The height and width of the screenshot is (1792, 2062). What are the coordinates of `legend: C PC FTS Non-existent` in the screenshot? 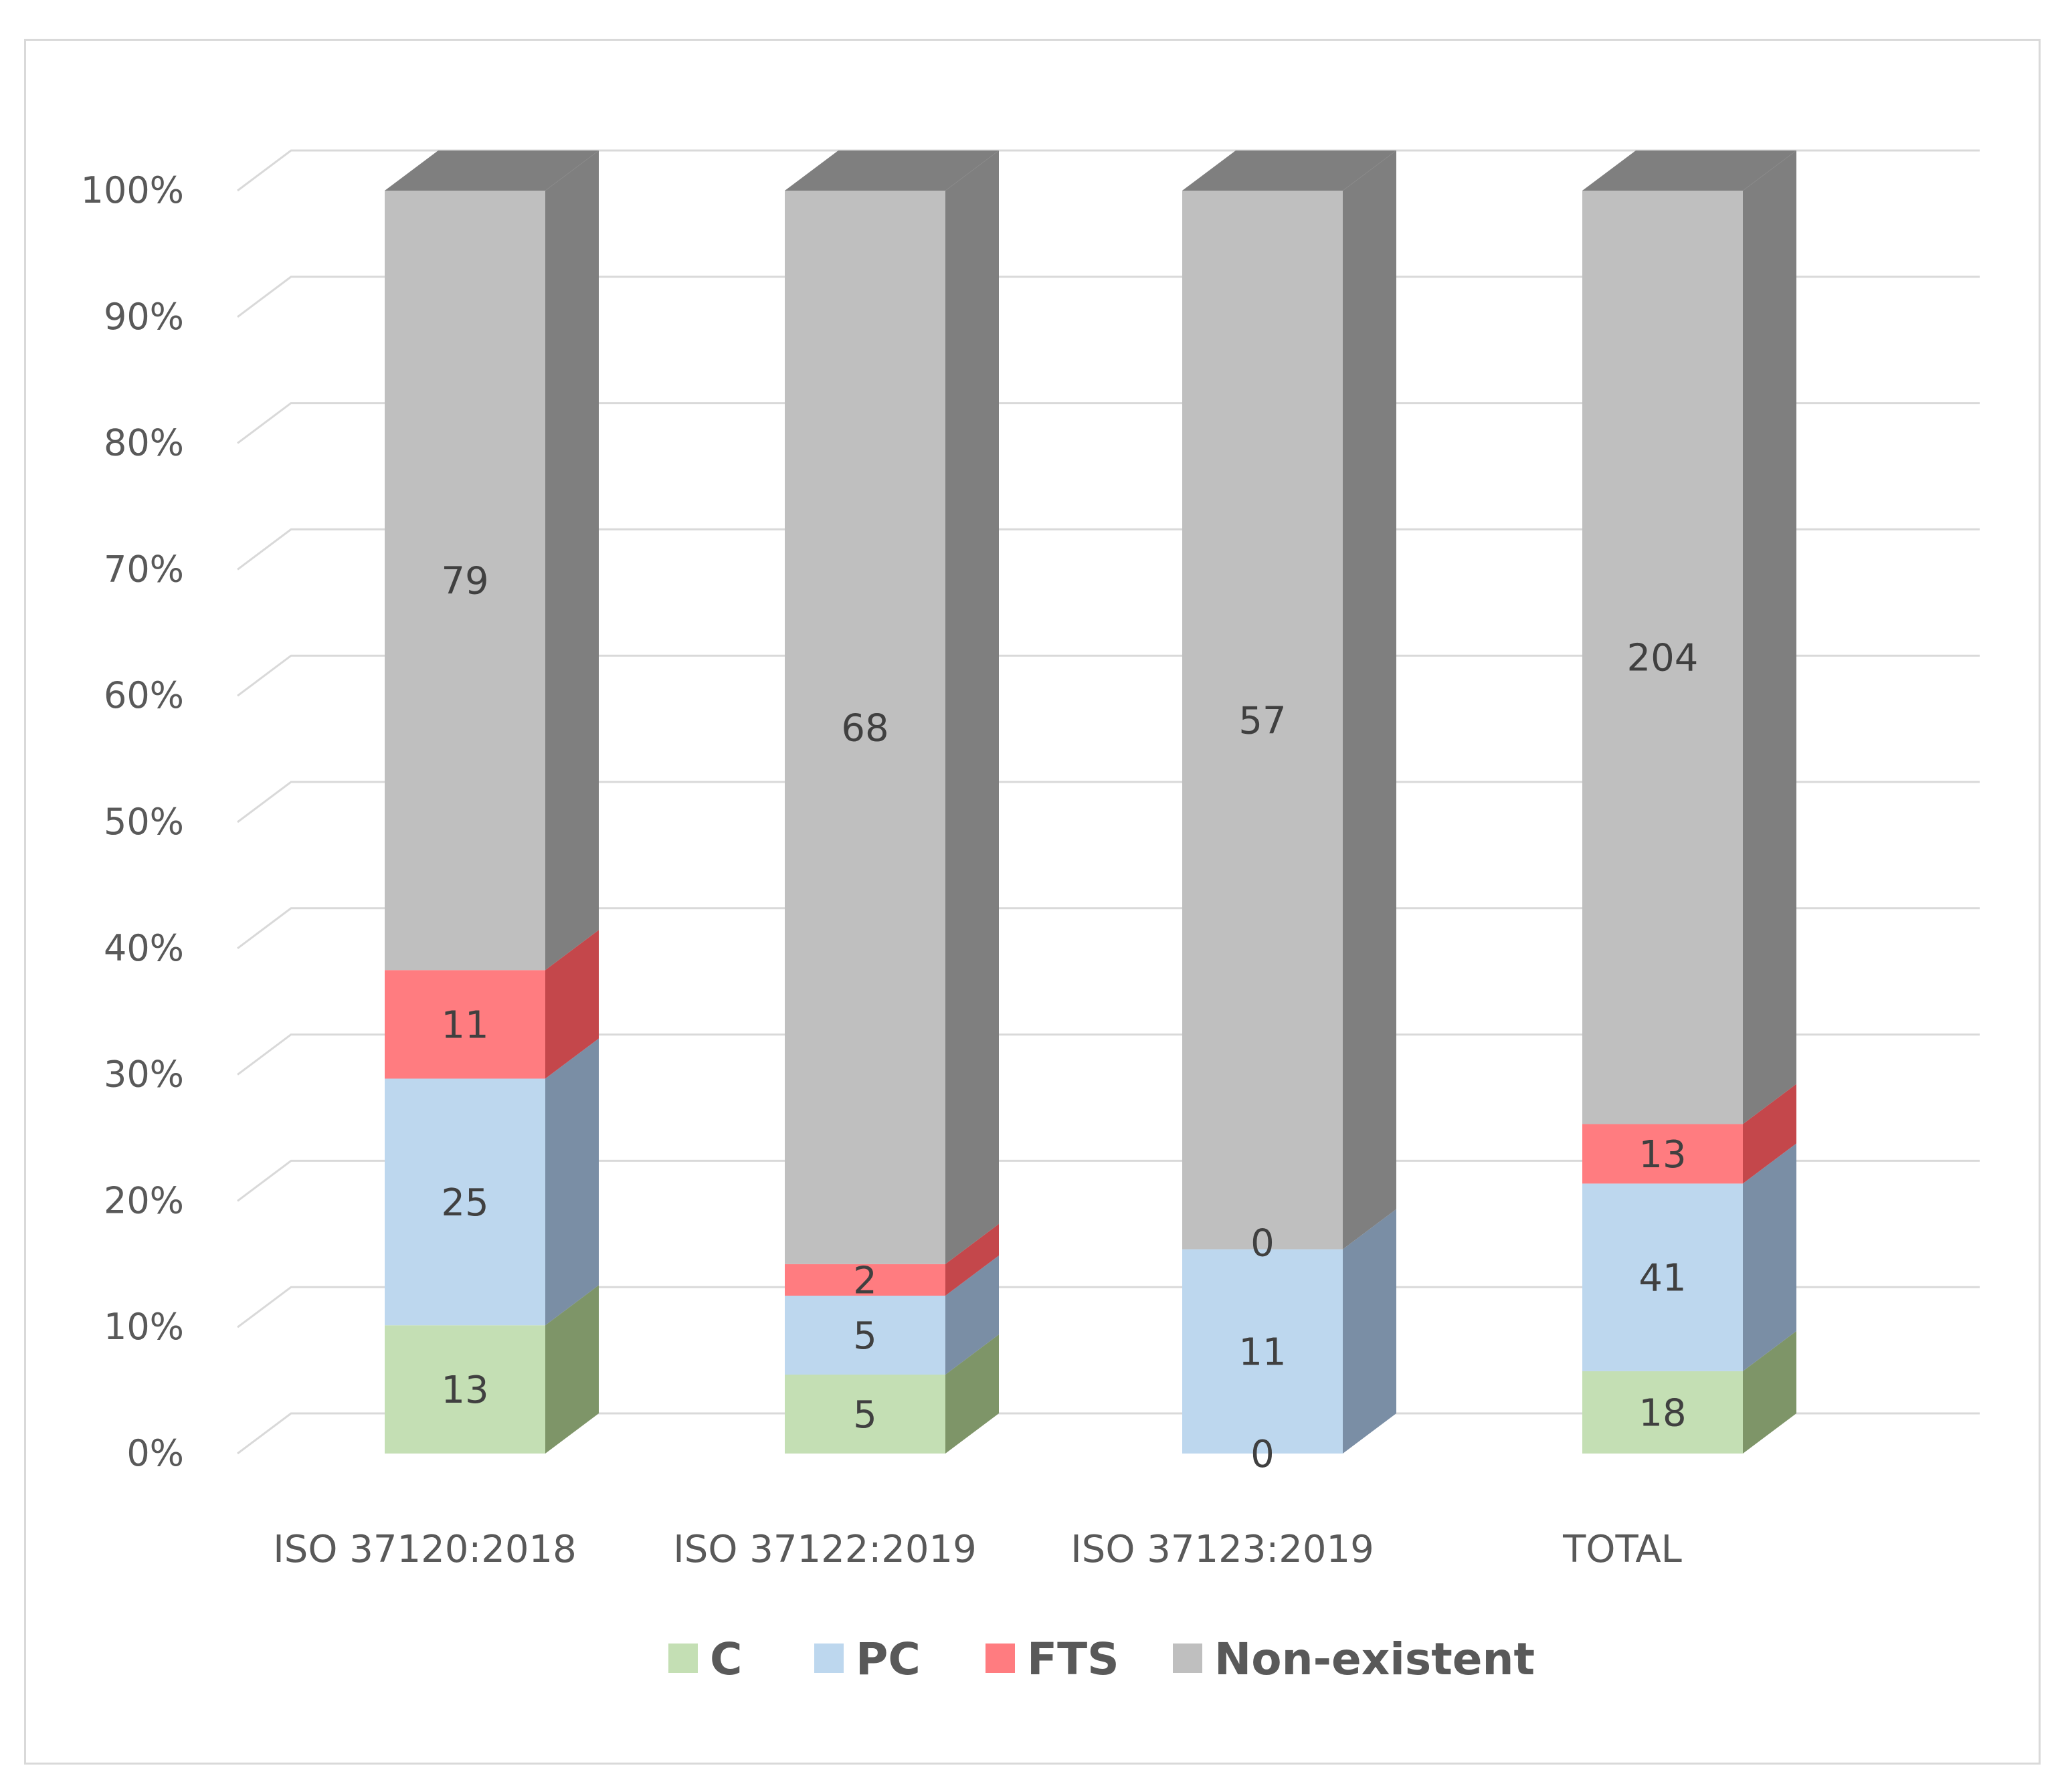 It's located at (1101, 1659).